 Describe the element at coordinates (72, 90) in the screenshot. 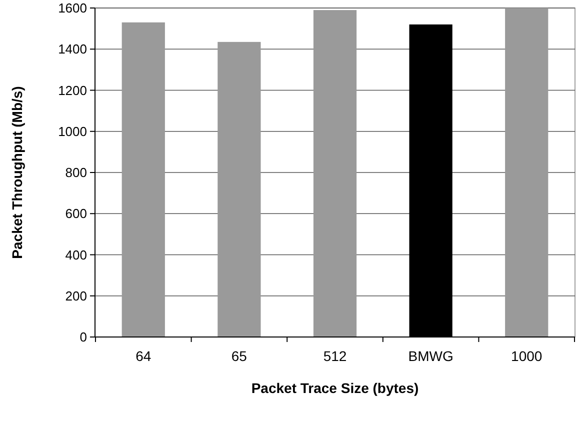

I see `y-tick-label: 1200` at that location.